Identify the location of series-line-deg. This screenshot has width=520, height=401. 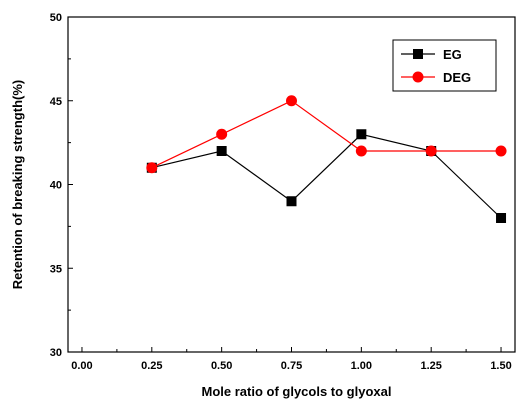
(326, 134).